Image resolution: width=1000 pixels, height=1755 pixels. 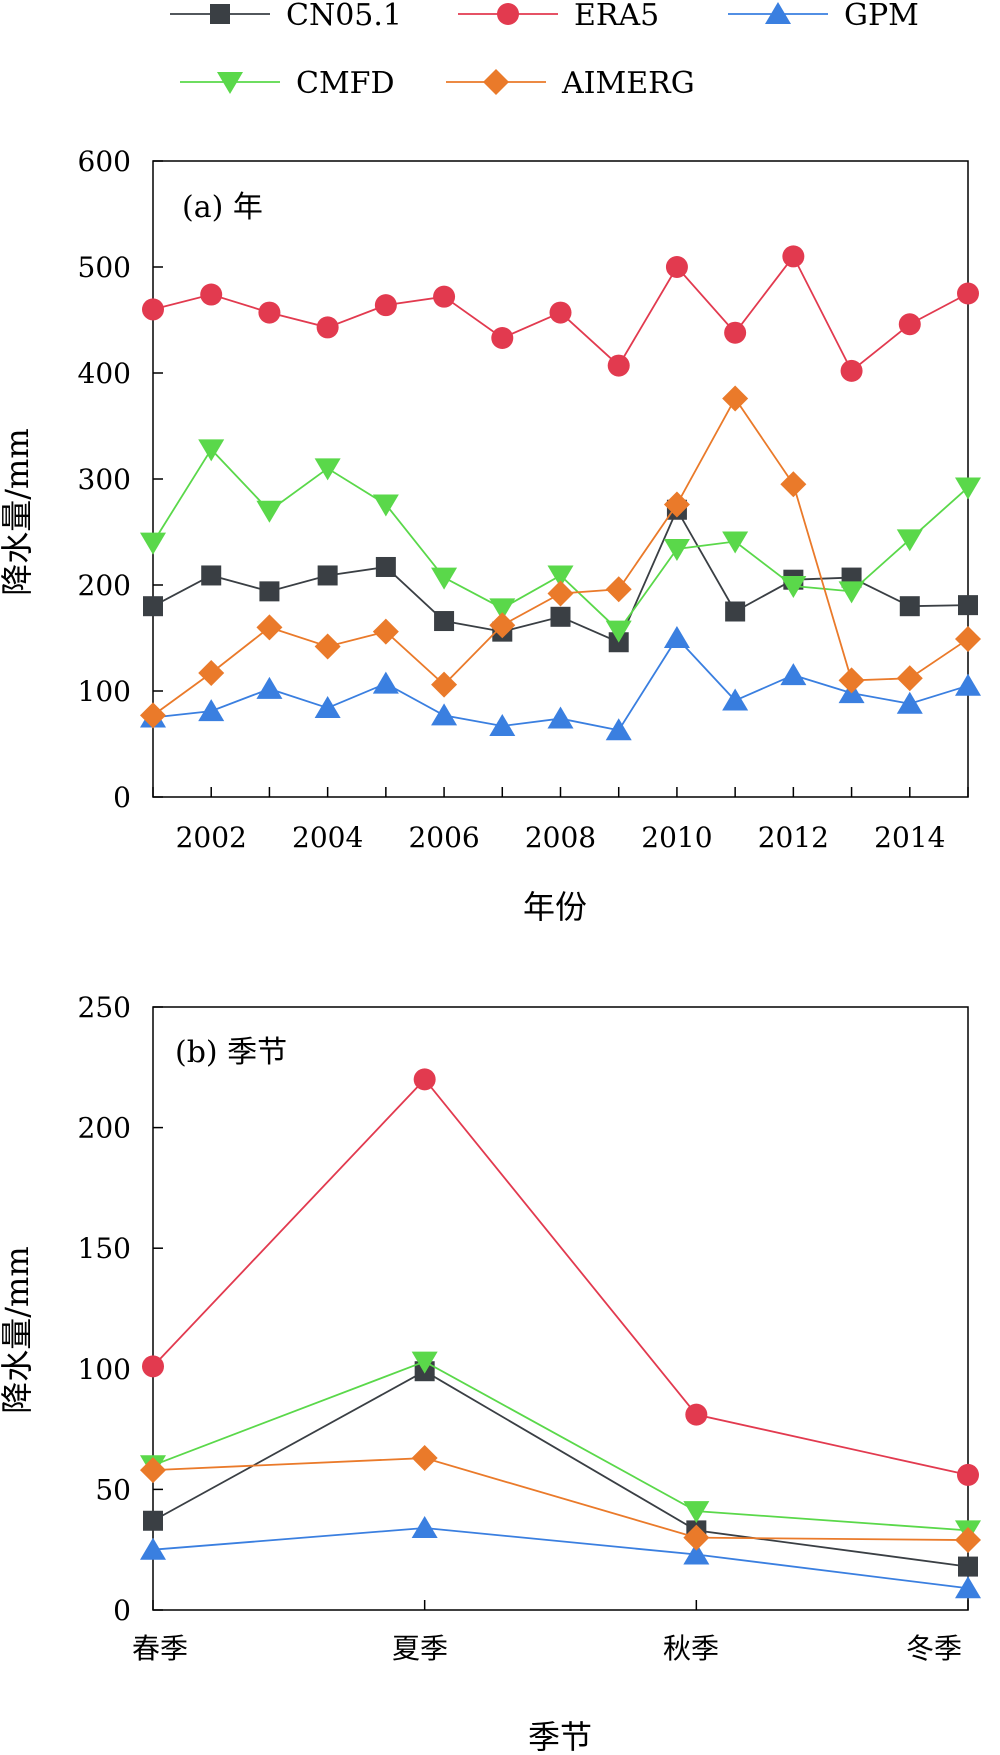 What do you see at coordinates (555, 907) in the screenshot?
I see `panel-a-xlabel: 年份` at bounding box center [555, 907].